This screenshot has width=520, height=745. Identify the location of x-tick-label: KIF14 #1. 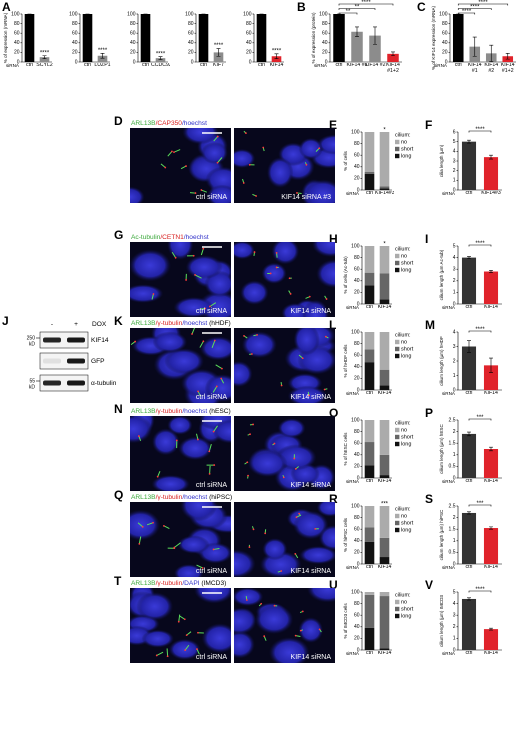
(357, 65).